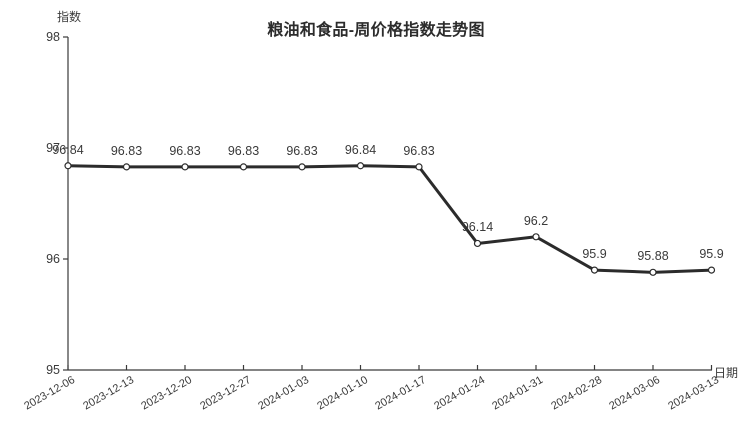  What do you see at coordinates (390, 367) in the screenshot?
I see `x-tick-marks` at bounding box center [390, 367].